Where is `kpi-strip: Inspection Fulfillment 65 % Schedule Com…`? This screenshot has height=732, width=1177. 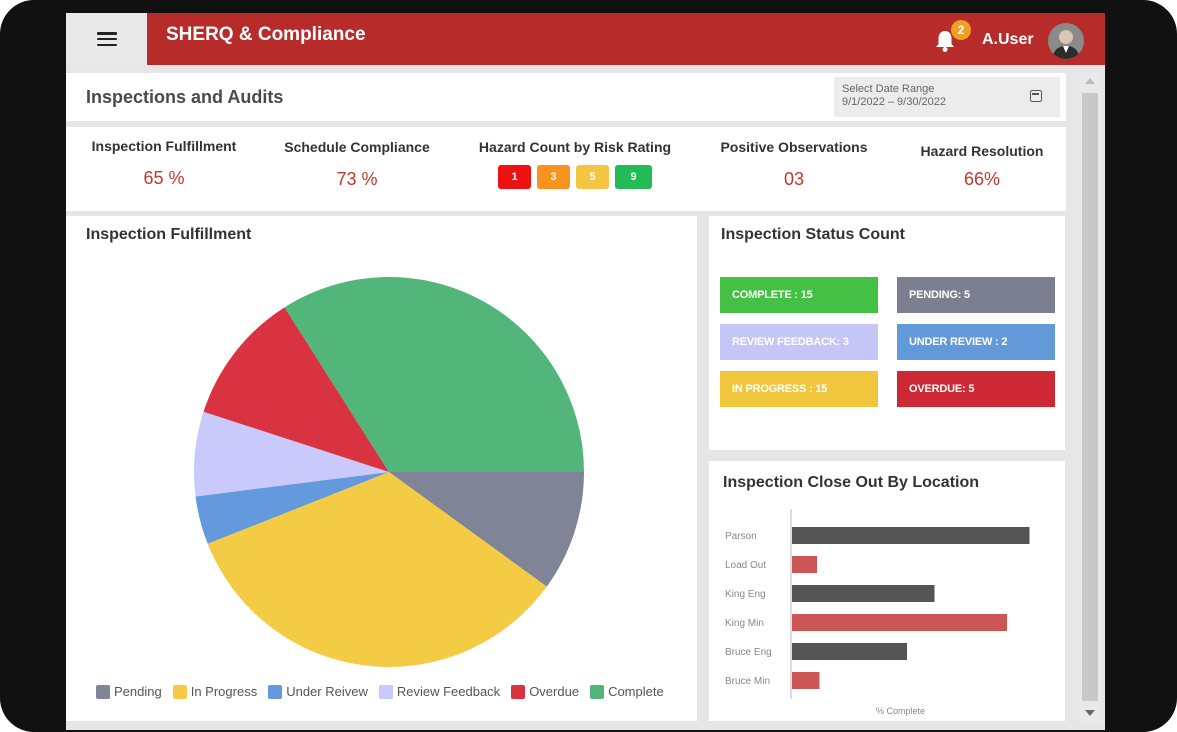
kpi-strip: Inspection Fulfillment 65 % Schedule Com… is located at coordinates (566, 169).